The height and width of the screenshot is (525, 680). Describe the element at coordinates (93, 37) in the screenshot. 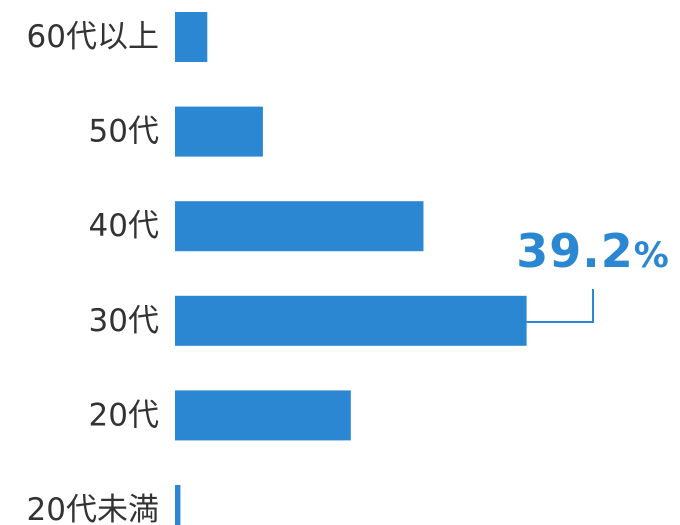

I see `category-label-0: 60代以上` at that location.